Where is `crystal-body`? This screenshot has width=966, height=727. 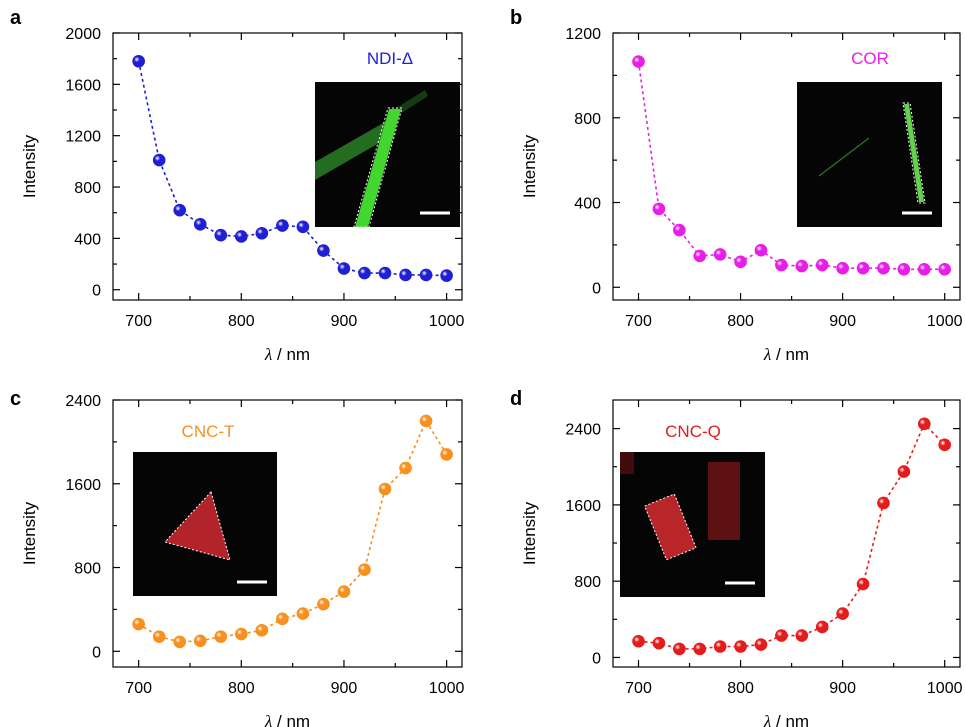 crystal-body is located at coordinates (670, 527).